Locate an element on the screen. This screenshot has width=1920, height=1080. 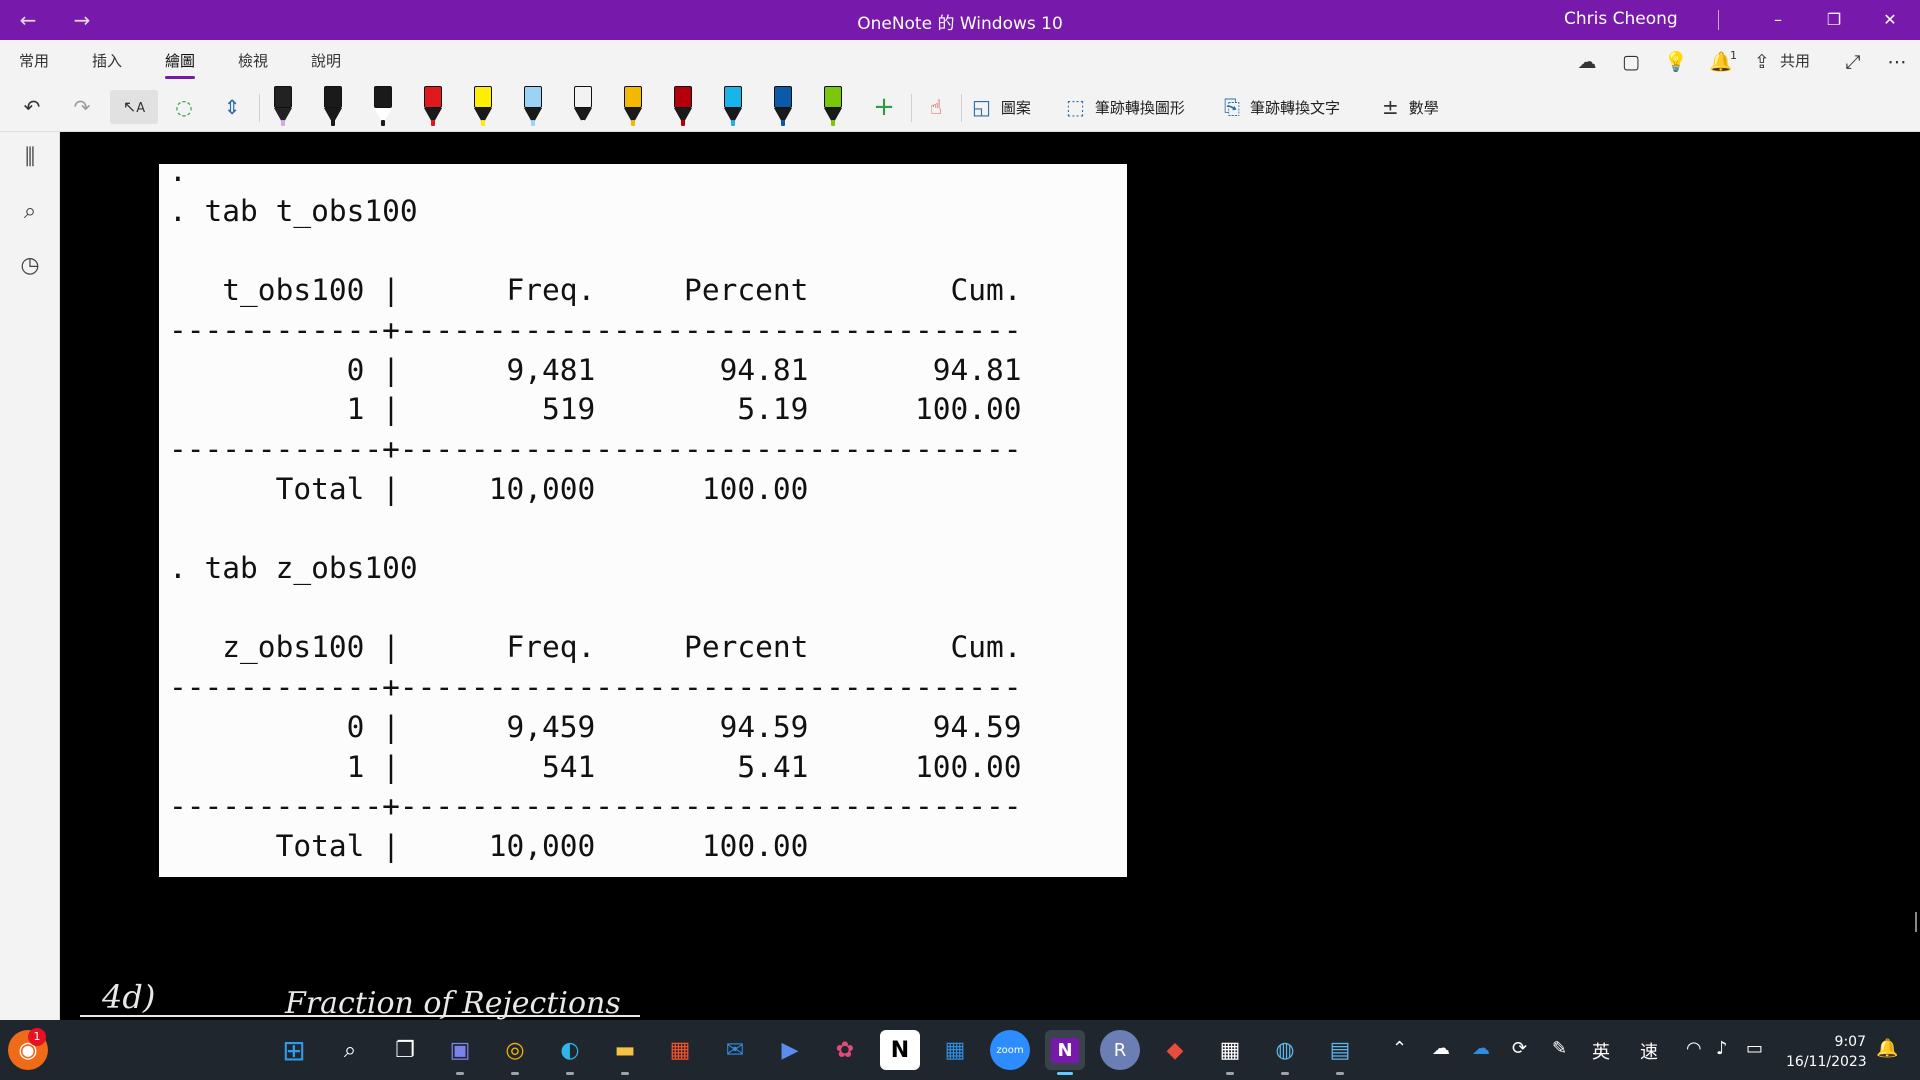
pen-tray-icon: ✎ is located at coordinates (1560, 1048).